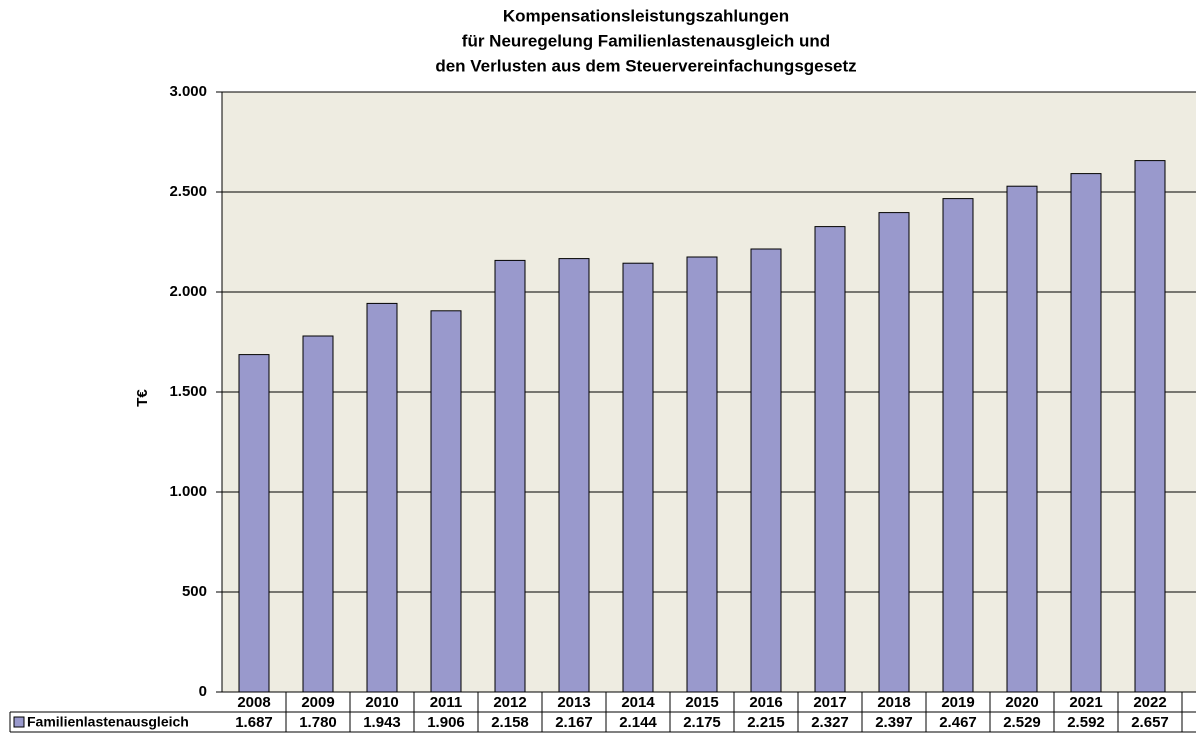 The height and width of the screenshot is (745, 1196). Describe the element at coordinates (188, 391) in the screenshot. I see `y-tick-label: 1.500` at that location.